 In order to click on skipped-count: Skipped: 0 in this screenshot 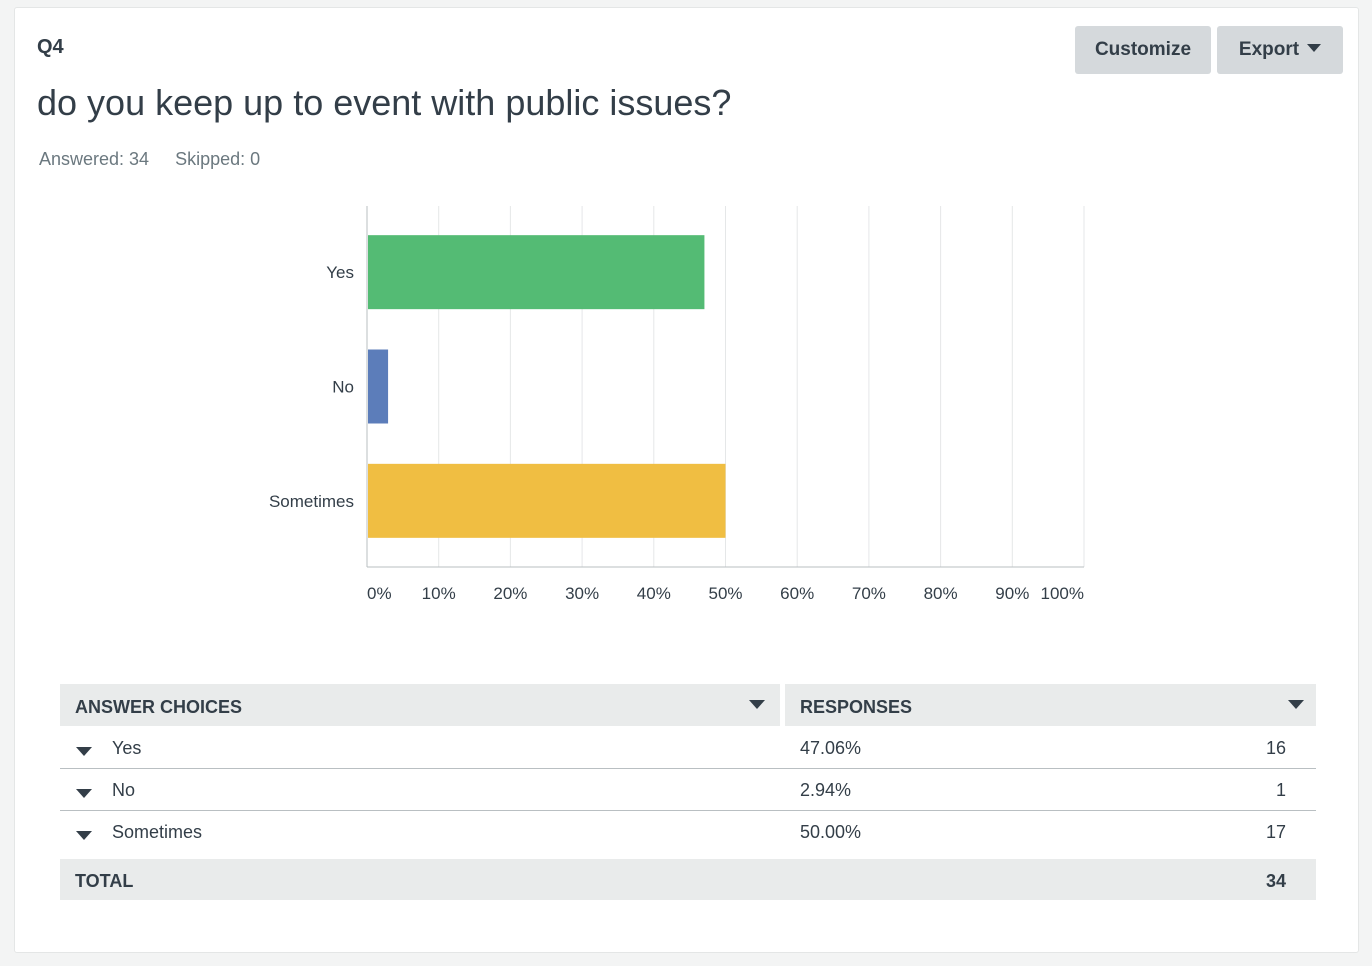, I will do `click(218, 159)`.